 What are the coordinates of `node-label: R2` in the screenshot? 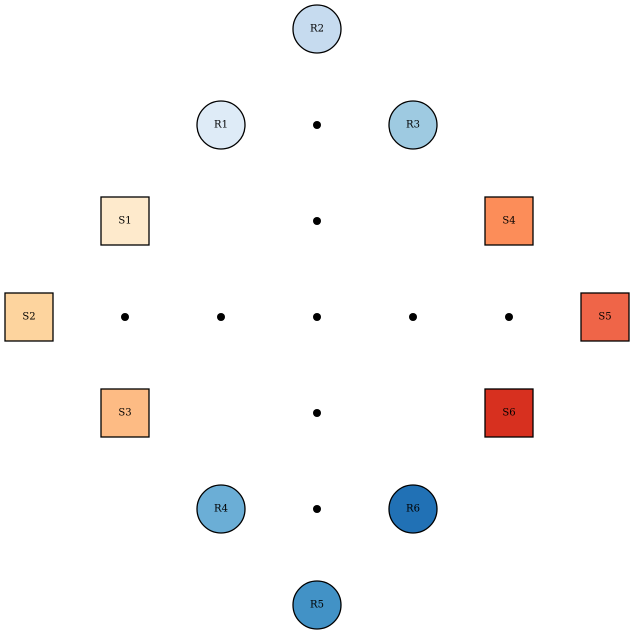 It's located at (317, 29).